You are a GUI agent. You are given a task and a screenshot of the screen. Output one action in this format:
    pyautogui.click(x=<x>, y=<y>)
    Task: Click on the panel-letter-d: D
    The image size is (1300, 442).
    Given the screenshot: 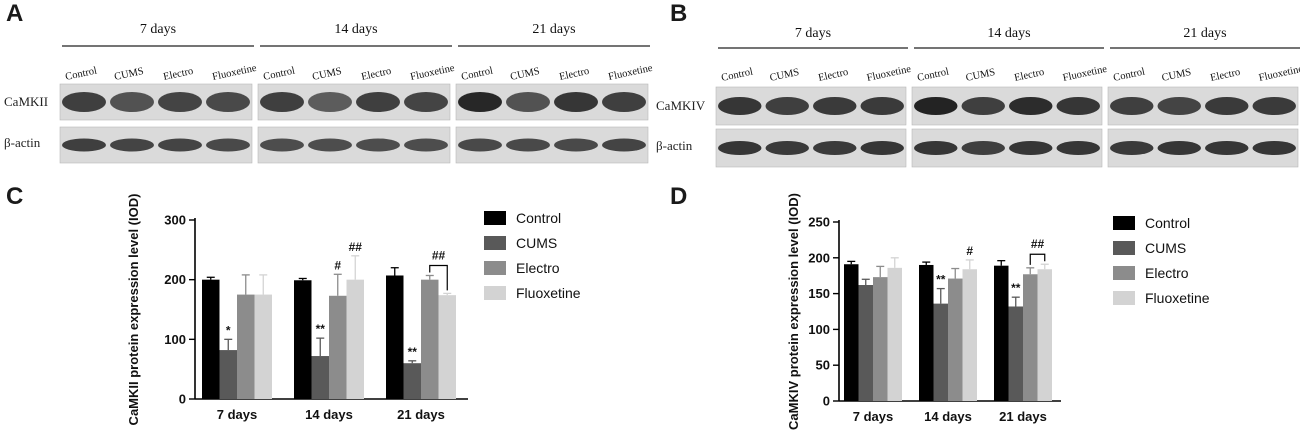 What is the action you would take?
    pyautogui.click(x=679, y=196)
    